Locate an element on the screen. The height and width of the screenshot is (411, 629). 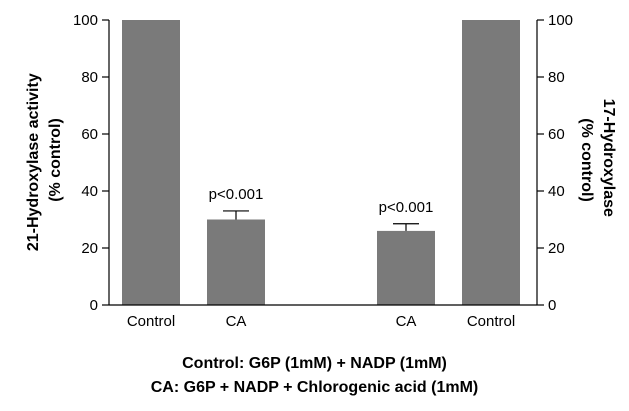
caption-line-control: Control: G6P (1mM) + NADP (1mM) is located at coordinates (314, 363).